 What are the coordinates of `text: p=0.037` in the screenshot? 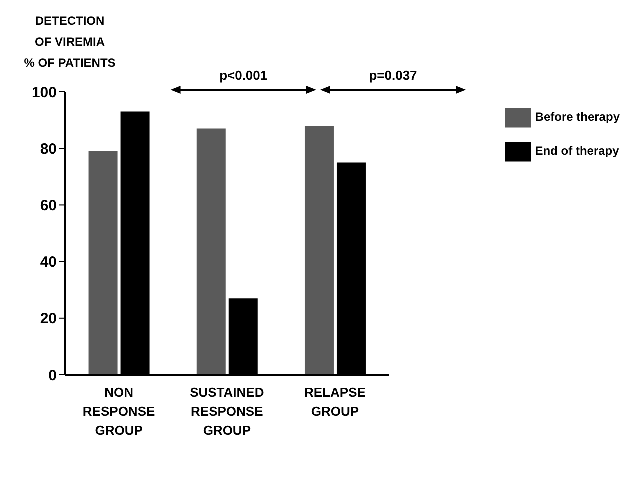 It's located at (393, 75).